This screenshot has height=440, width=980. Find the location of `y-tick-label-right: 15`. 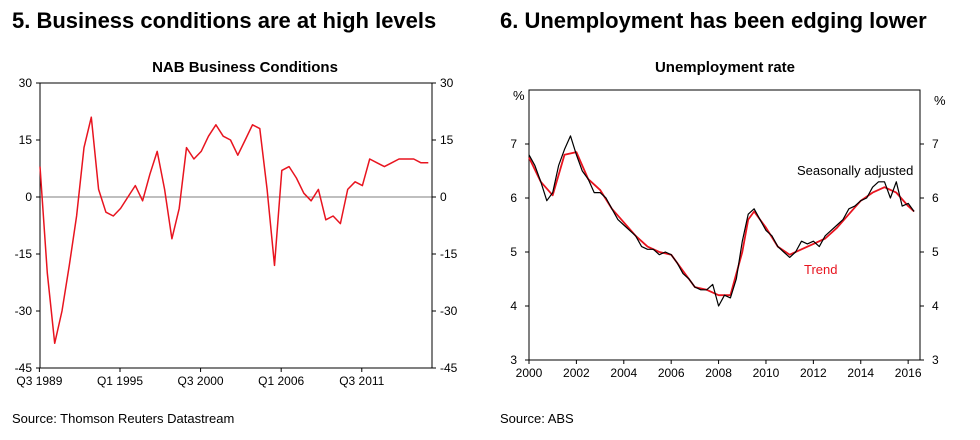

y-tick-label-right: 15 is located at coordinates (447, 140).